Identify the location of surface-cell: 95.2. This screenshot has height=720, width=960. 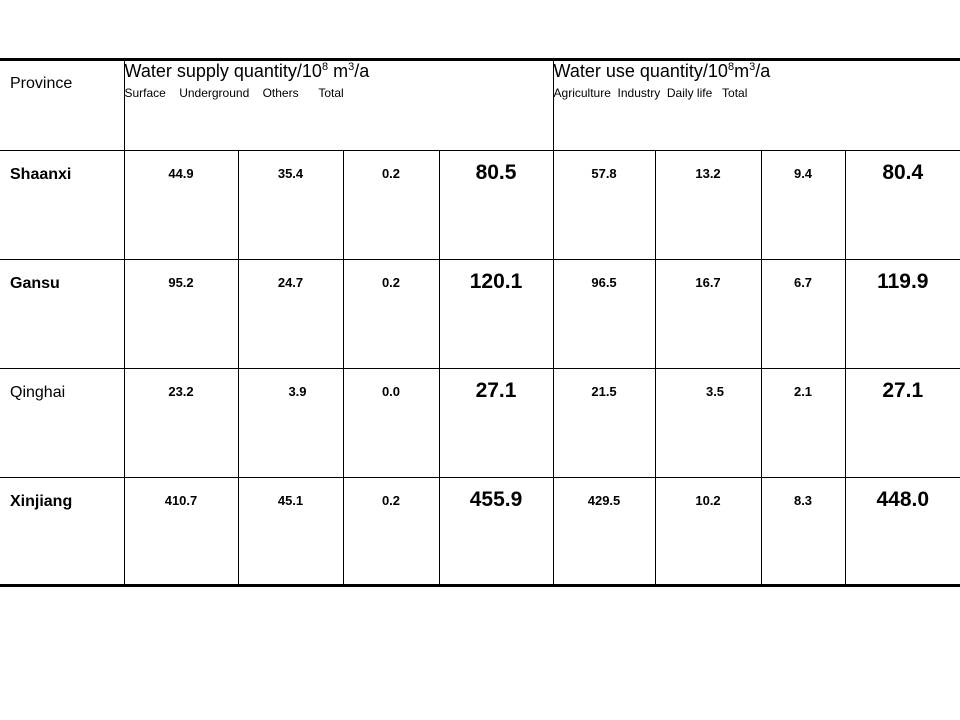
(181, 314).